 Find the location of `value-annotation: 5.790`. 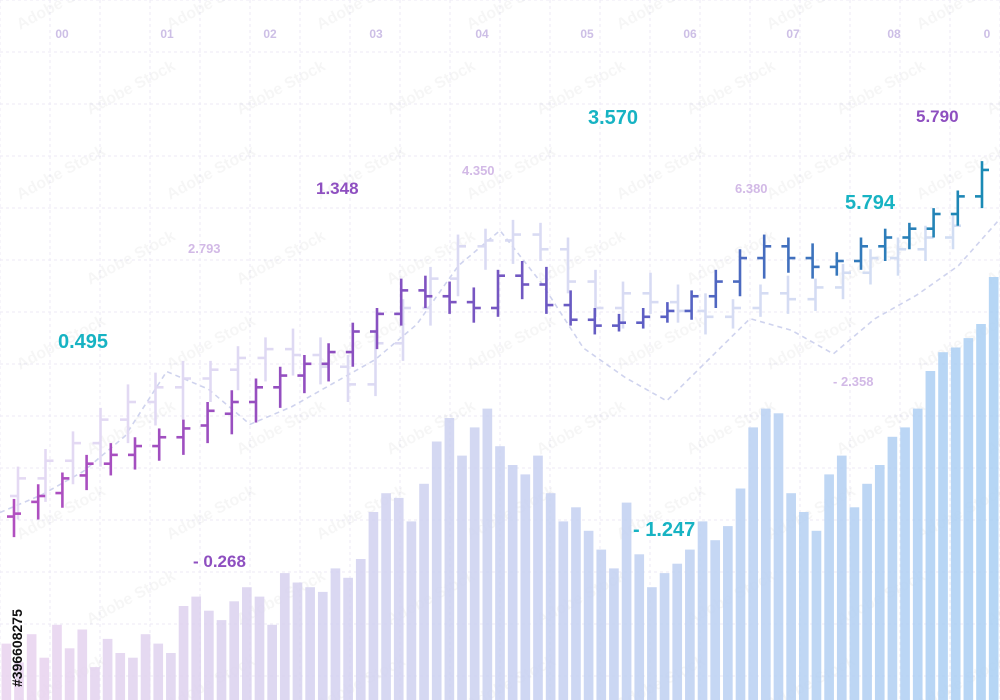

value-annotation: 5.790 is located at coordinates (937, 116).